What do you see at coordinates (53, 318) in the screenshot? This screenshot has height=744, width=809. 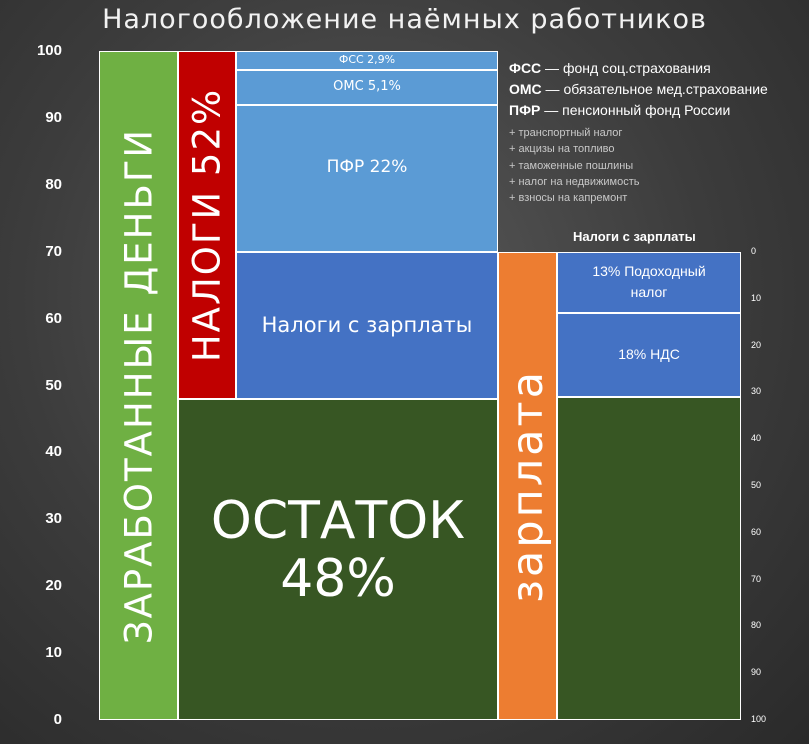 I see `y-tick-label: 60` at bounding box center [53, 318].